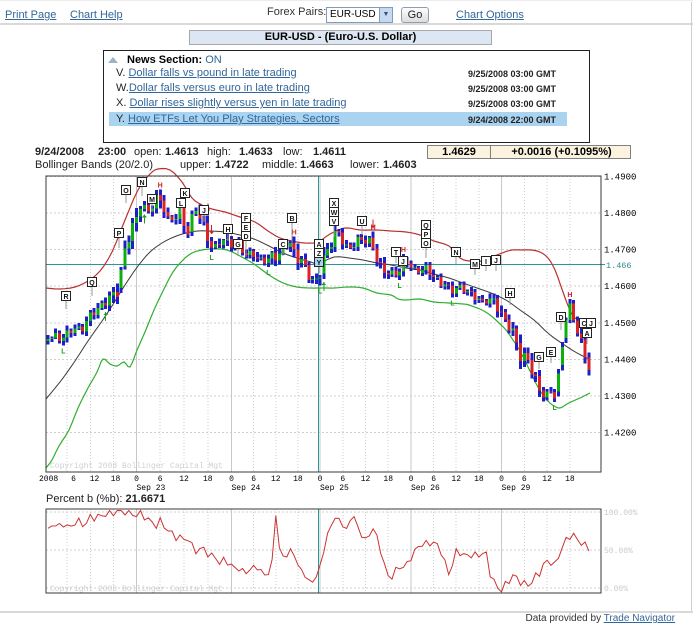  What do you see at coordinates (516, 488) in the screenshot?
I see `svg-text: Sep 29` at bounding box center [516, 488].